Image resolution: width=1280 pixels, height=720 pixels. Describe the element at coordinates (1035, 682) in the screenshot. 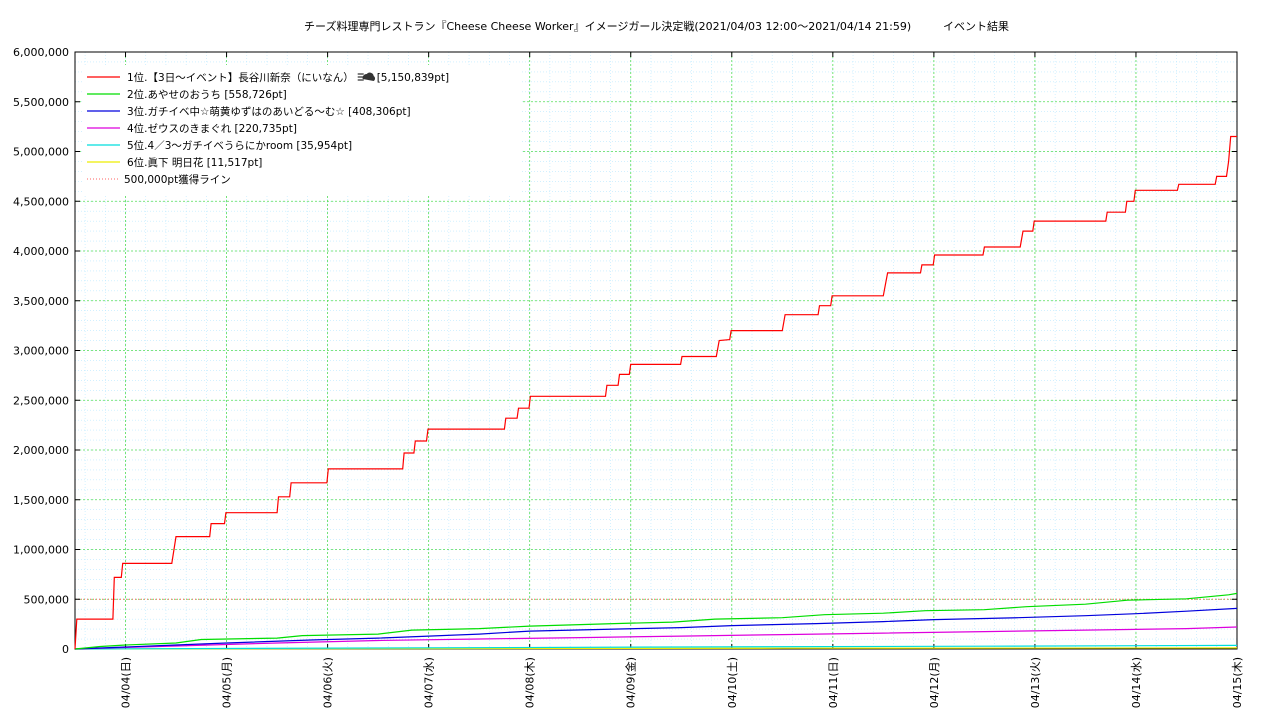

I see `x-tick-label: 04/13(火)` at that location.